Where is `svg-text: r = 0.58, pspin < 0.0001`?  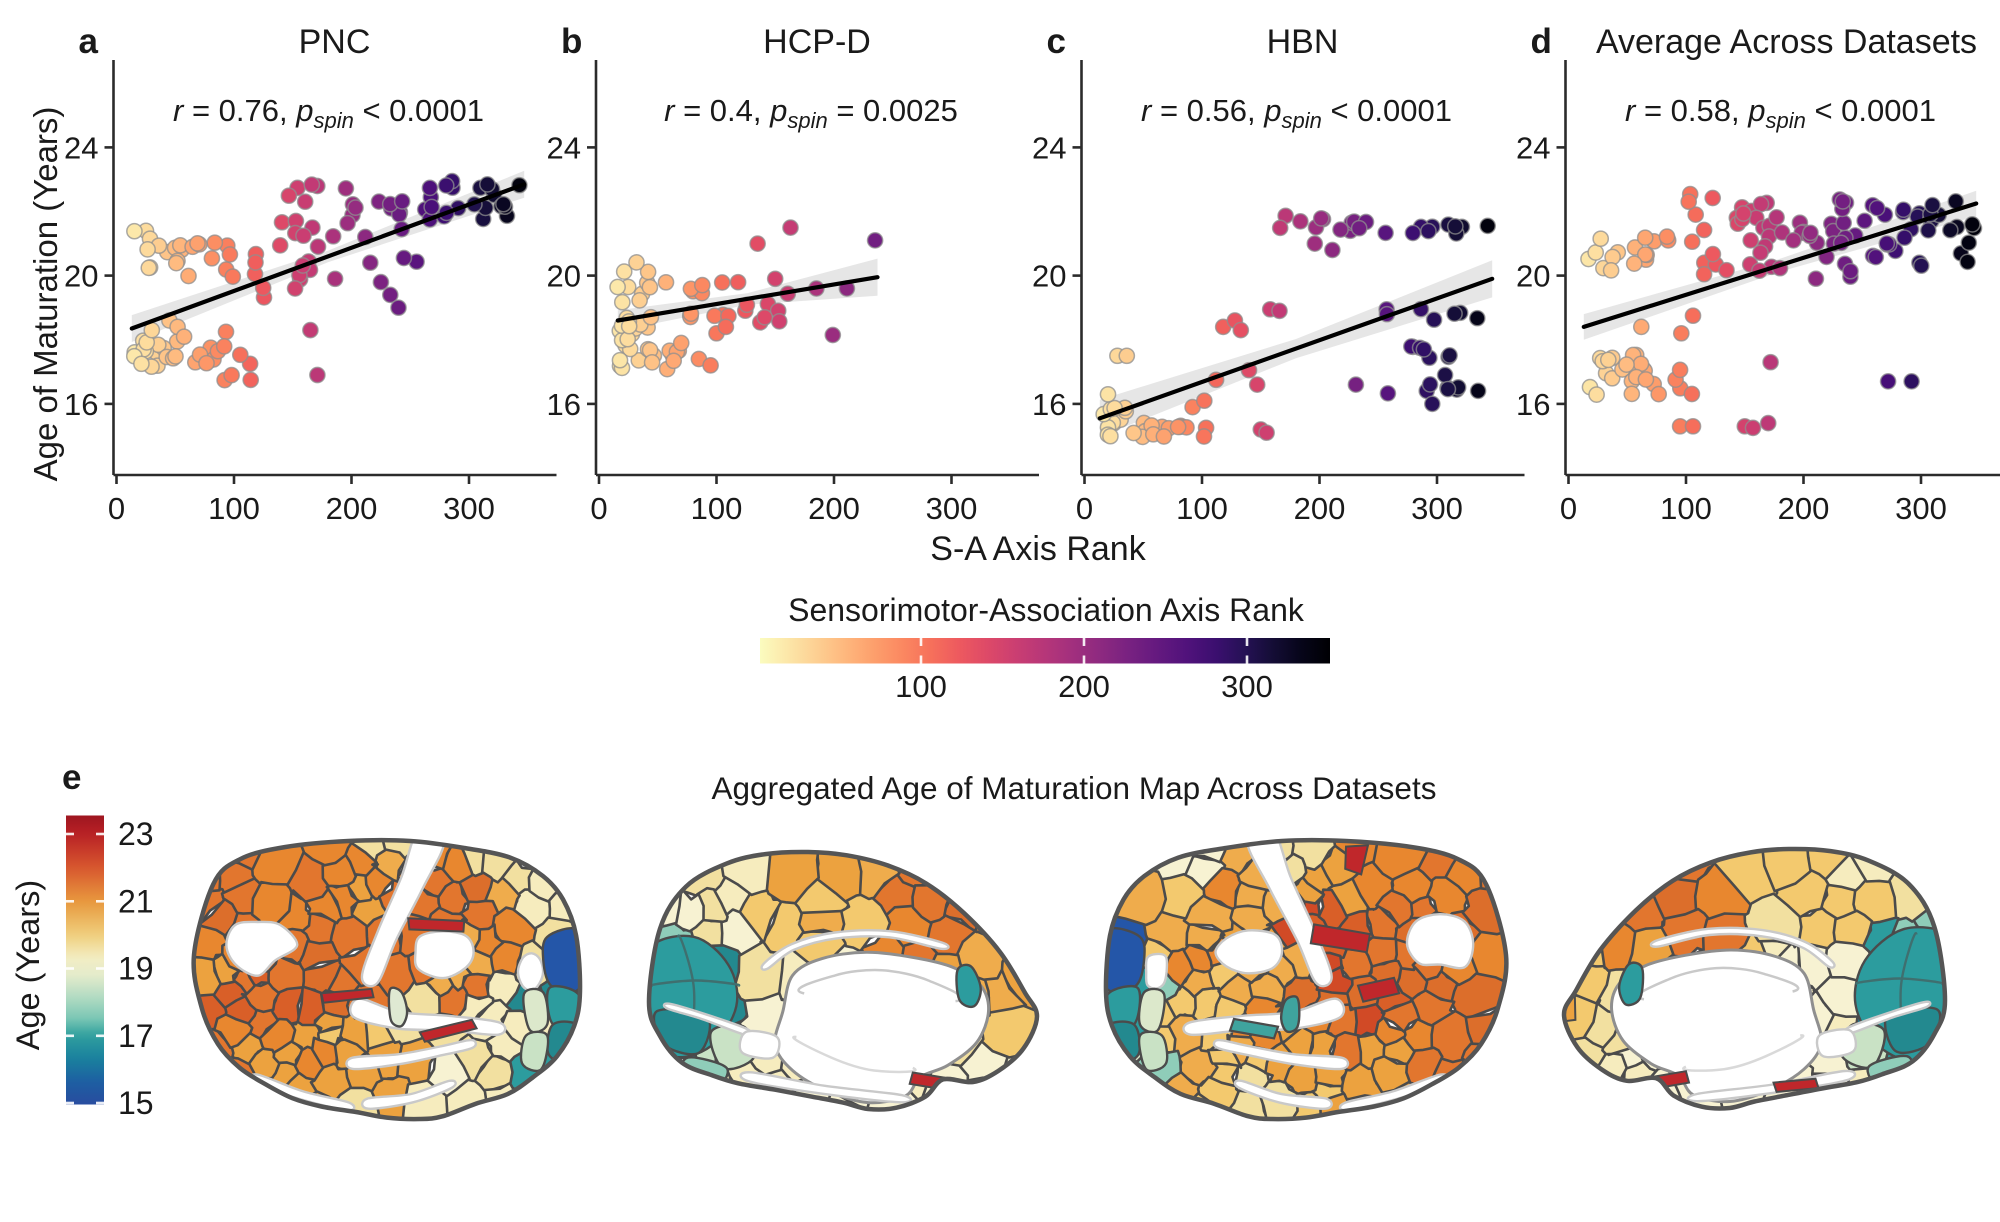 svg-text: r = 0.58, pspin < 0.0001 is located at coordinates (1780, 113).